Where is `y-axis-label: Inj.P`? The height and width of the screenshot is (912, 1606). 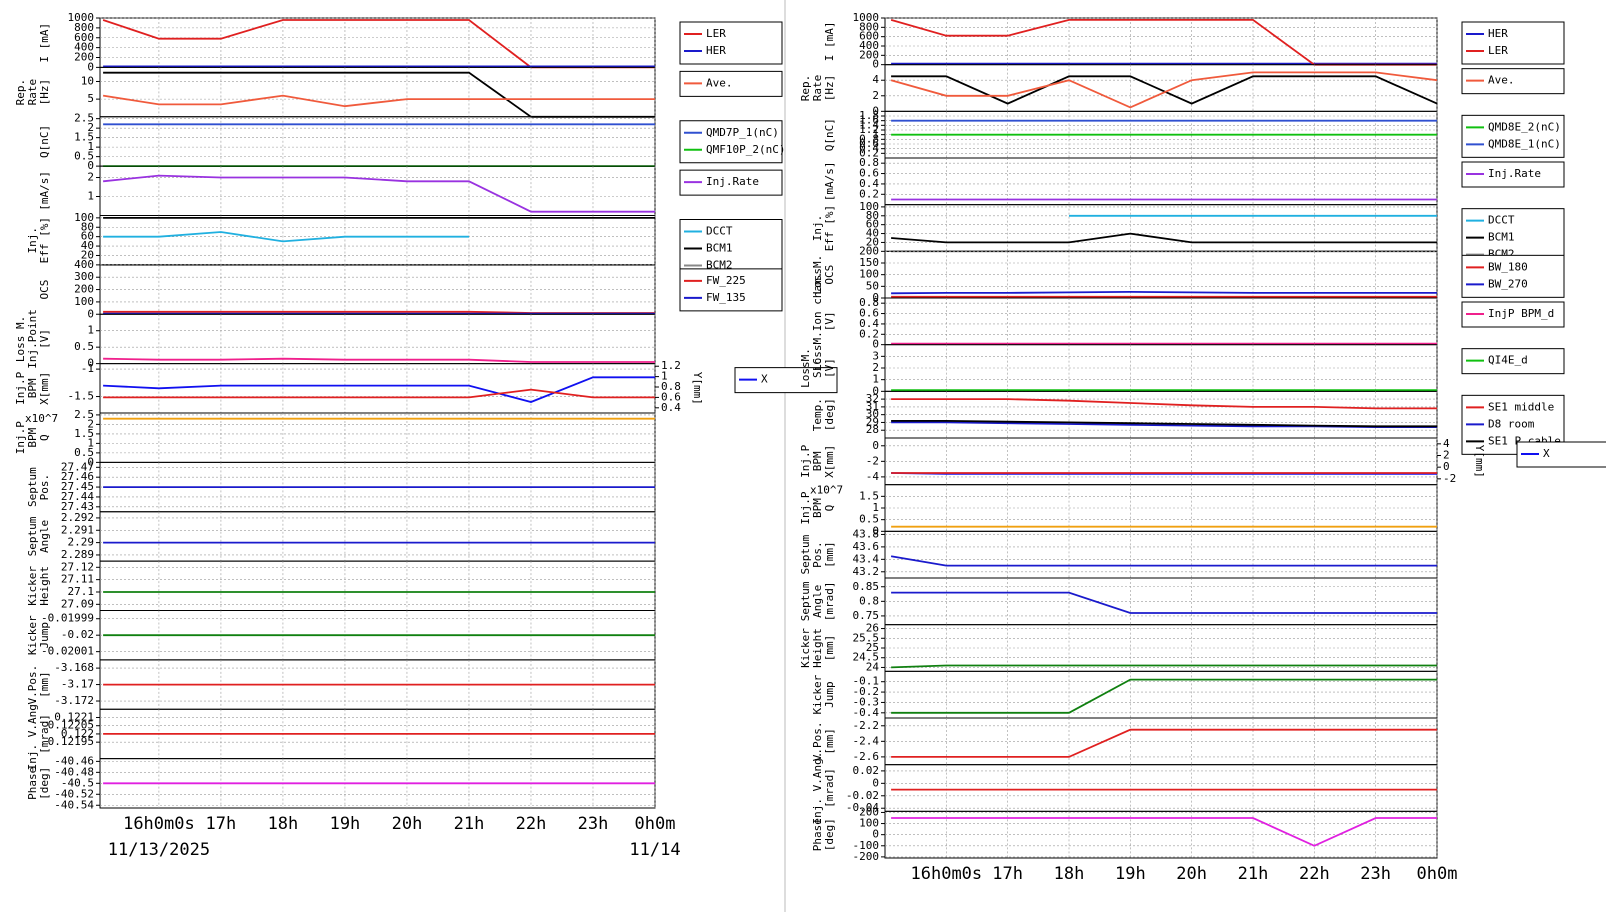 y-axis-label: Inj.P is located at coordinates (20, 437).